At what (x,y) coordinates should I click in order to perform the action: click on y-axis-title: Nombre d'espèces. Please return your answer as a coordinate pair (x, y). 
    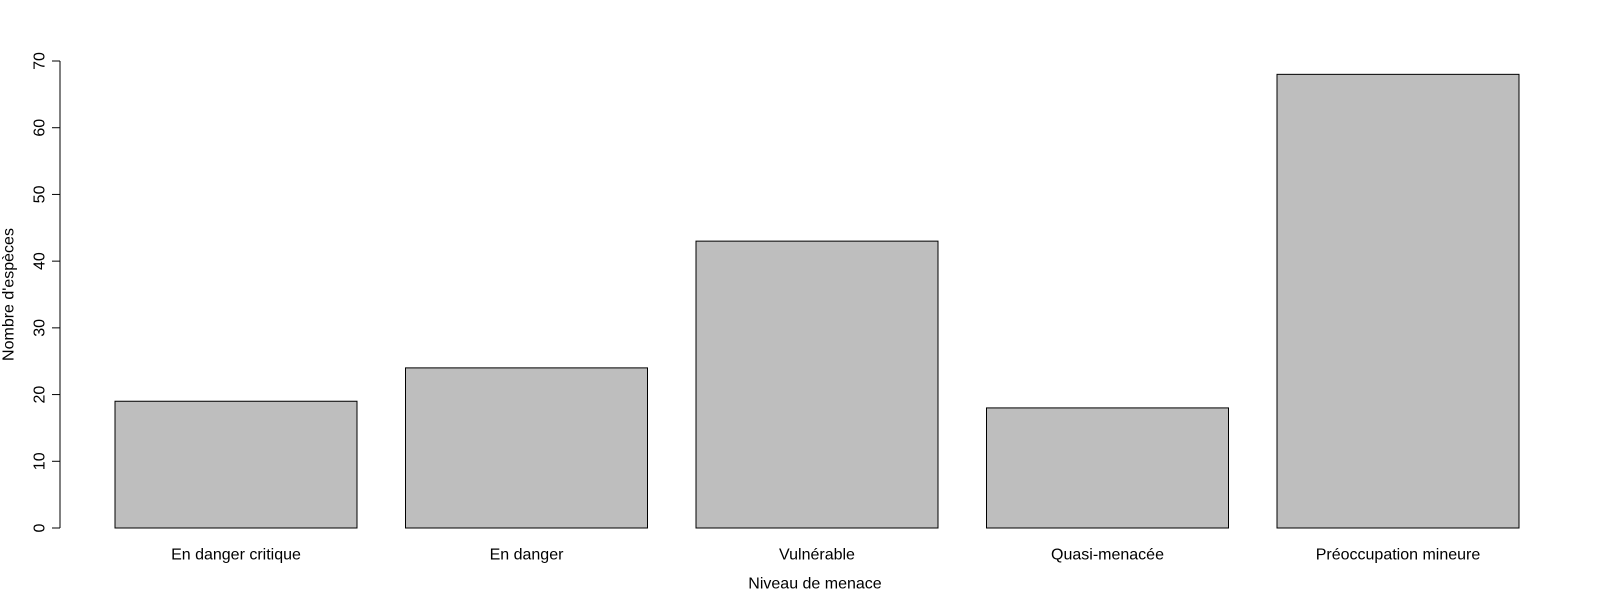
    Looking at the image, I should click on (9, 294).